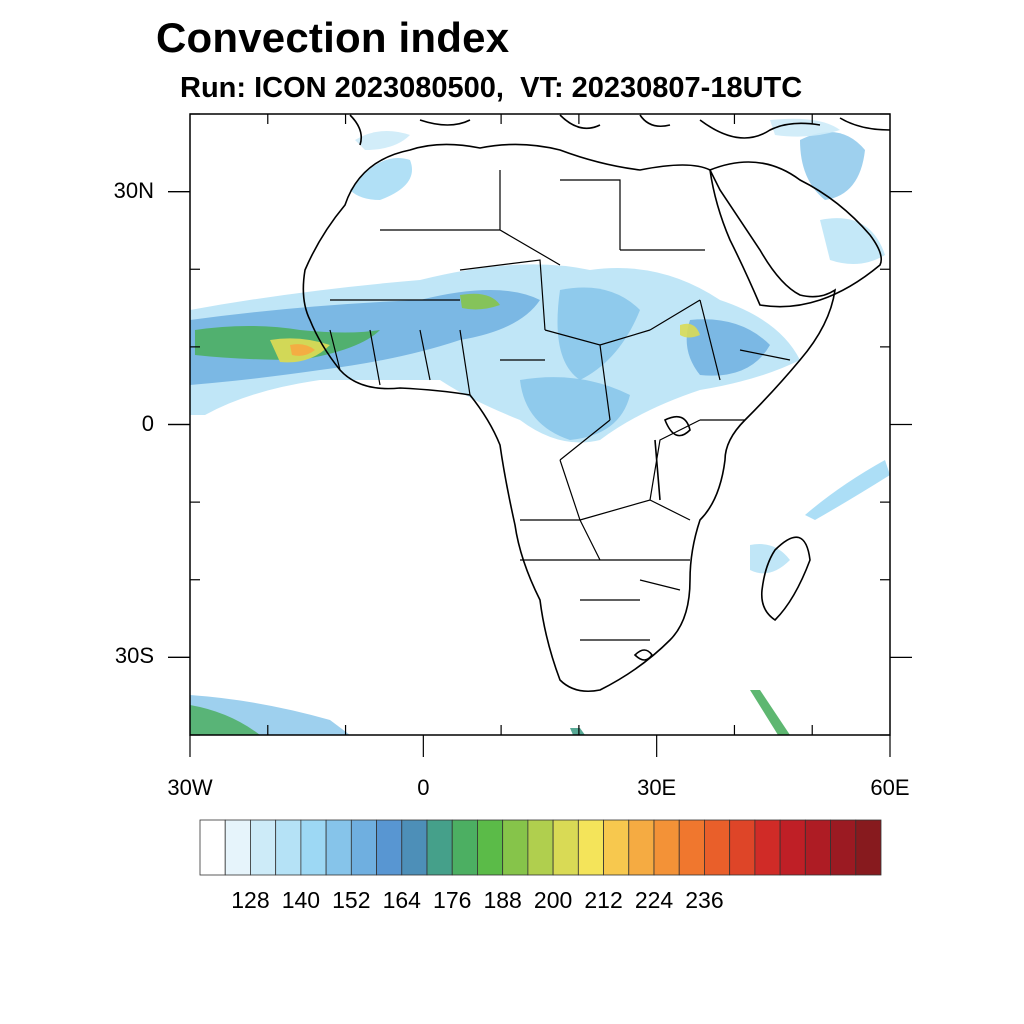 This screenshot has height=1024, width=1024. Describe the element at coordinates (133, 190) in the screenshot. I see `lat-tick-label: 30N` at that location.